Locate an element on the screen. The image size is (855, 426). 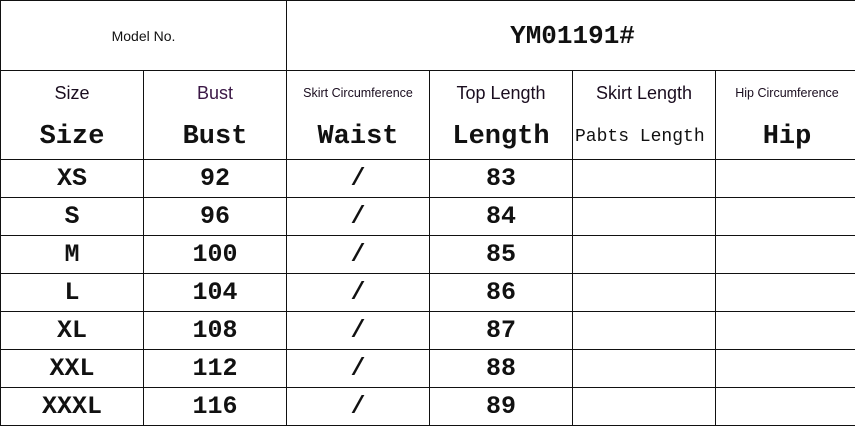
header-bust: Bust is located at coordinates (215, 93).